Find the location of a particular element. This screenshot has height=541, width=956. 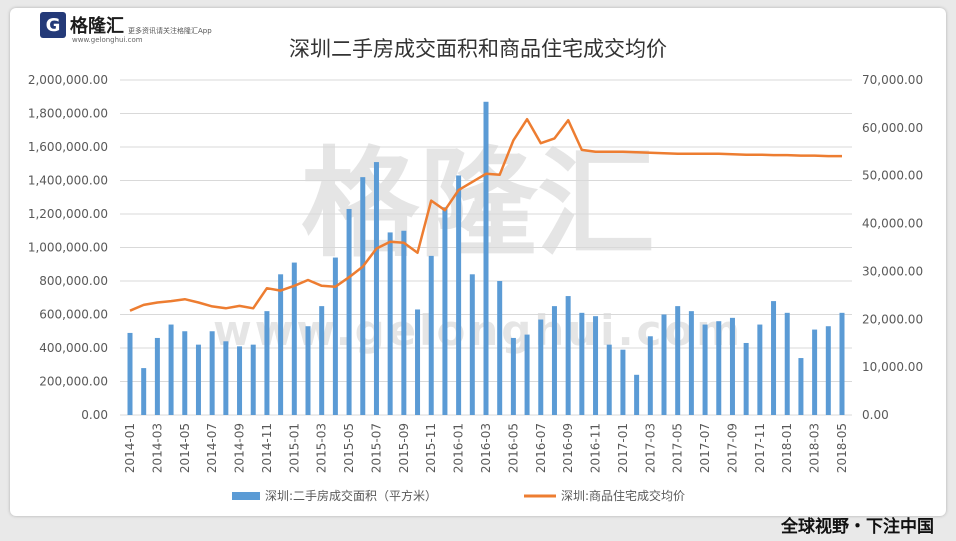

left-axis-tick-label: 1,800,000.00 is located at coordinates (68, 114).